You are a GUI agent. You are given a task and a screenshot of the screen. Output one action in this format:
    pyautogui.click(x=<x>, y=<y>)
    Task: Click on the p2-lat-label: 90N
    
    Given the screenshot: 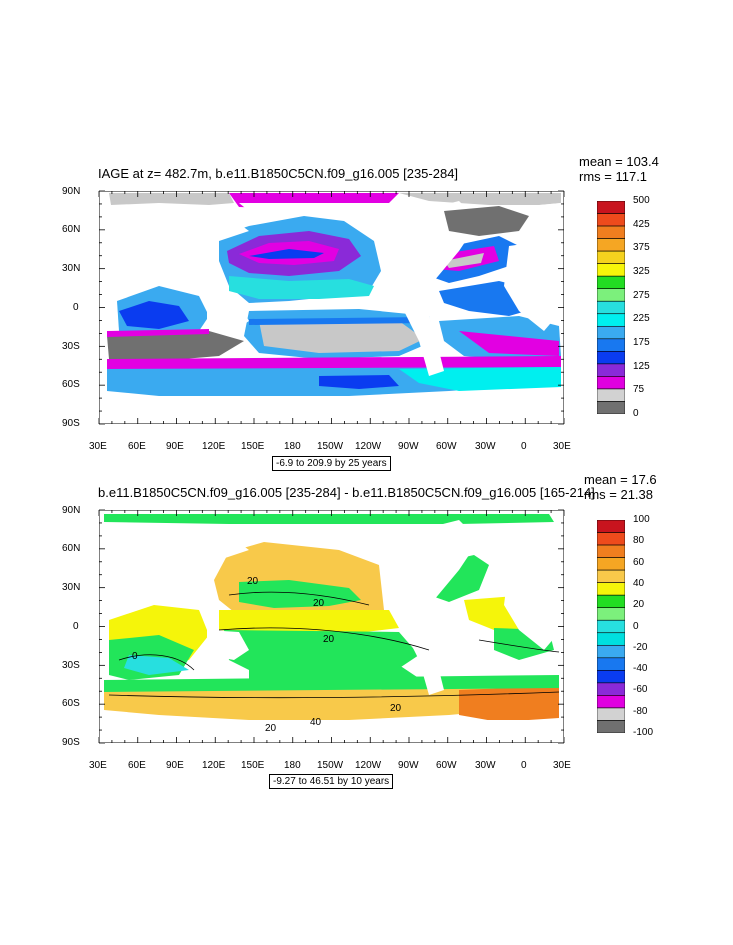 What is the action you would take?
    pyautogui.click(x=71, y=510)
    